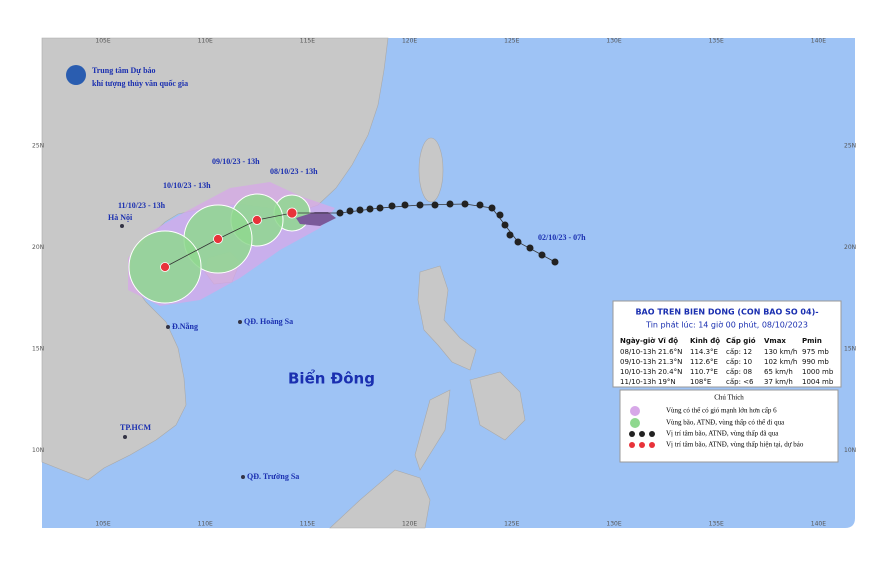 Image resolution: width=892 pixels, height=577 pixels. Describe the element at coordinates (778, 382) in the screenshot. I see `table-cell: 37 km/h` at that location.